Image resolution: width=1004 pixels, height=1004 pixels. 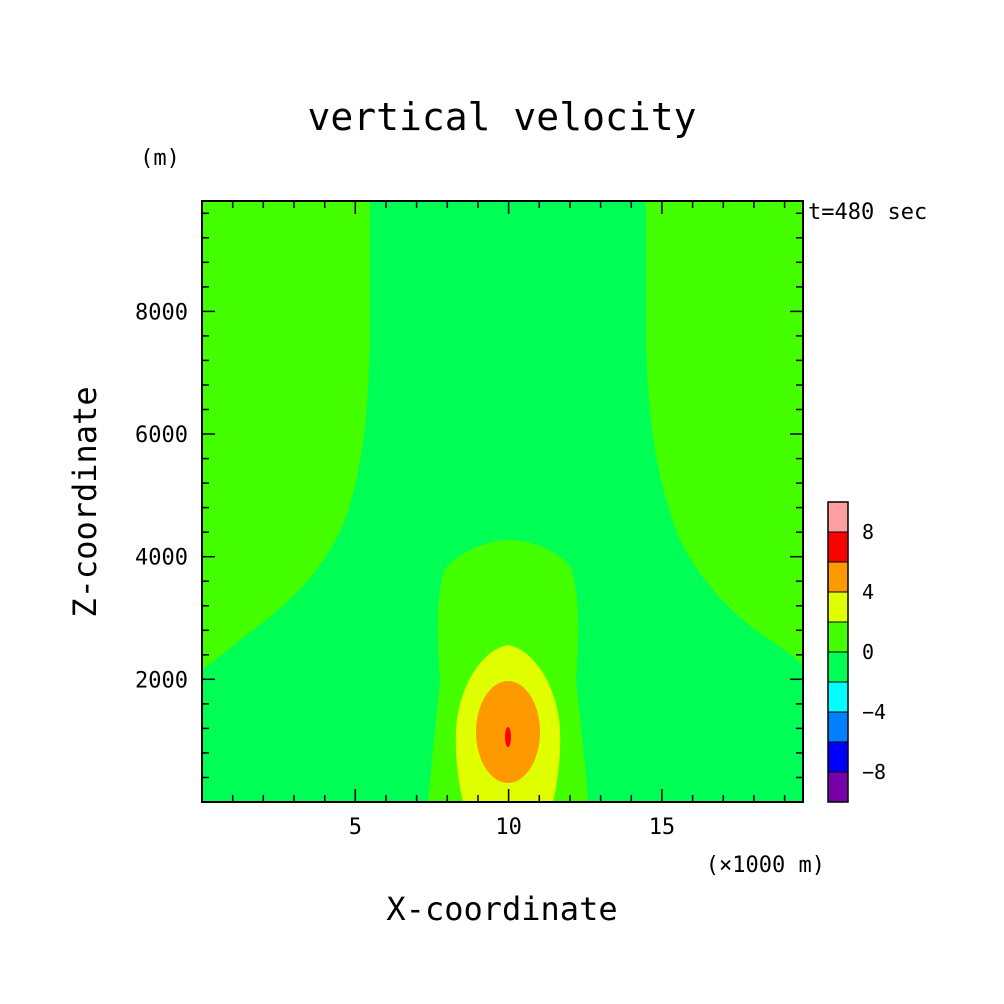 What do you see at coordinates (508, 737) in the screenshot?
I see `central-core-8-plus` at bounding box center [508, 737].